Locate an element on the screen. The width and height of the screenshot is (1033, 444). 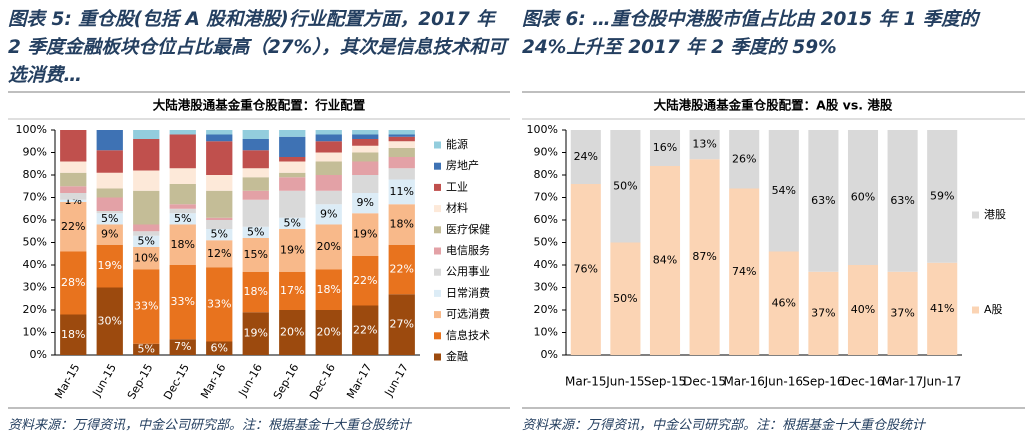
x-tick-label: Sep-15 is located at coordinates (665, 382).